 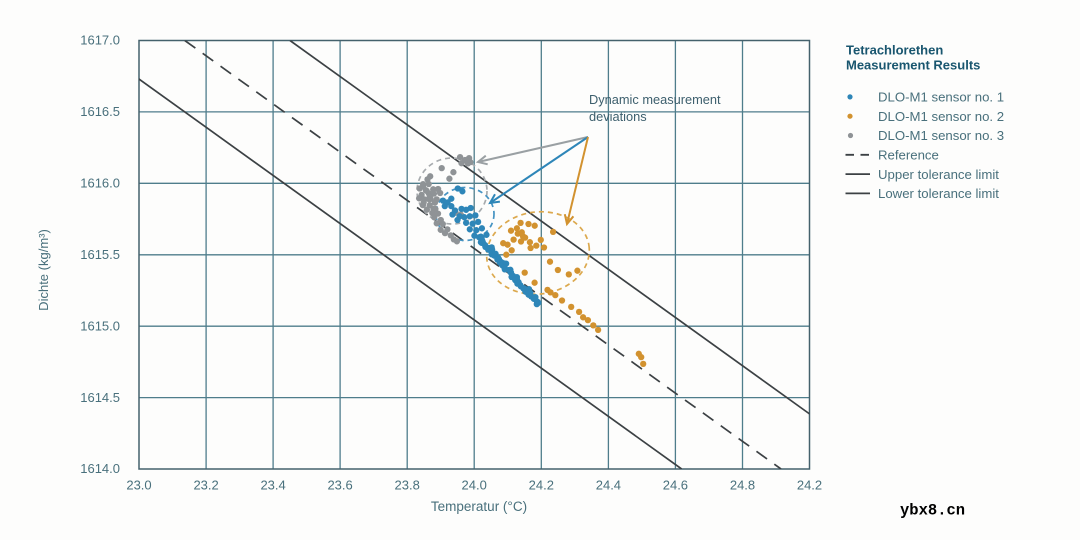 I want to click on svg-text: 1616.0, so click(x=100, y=183).